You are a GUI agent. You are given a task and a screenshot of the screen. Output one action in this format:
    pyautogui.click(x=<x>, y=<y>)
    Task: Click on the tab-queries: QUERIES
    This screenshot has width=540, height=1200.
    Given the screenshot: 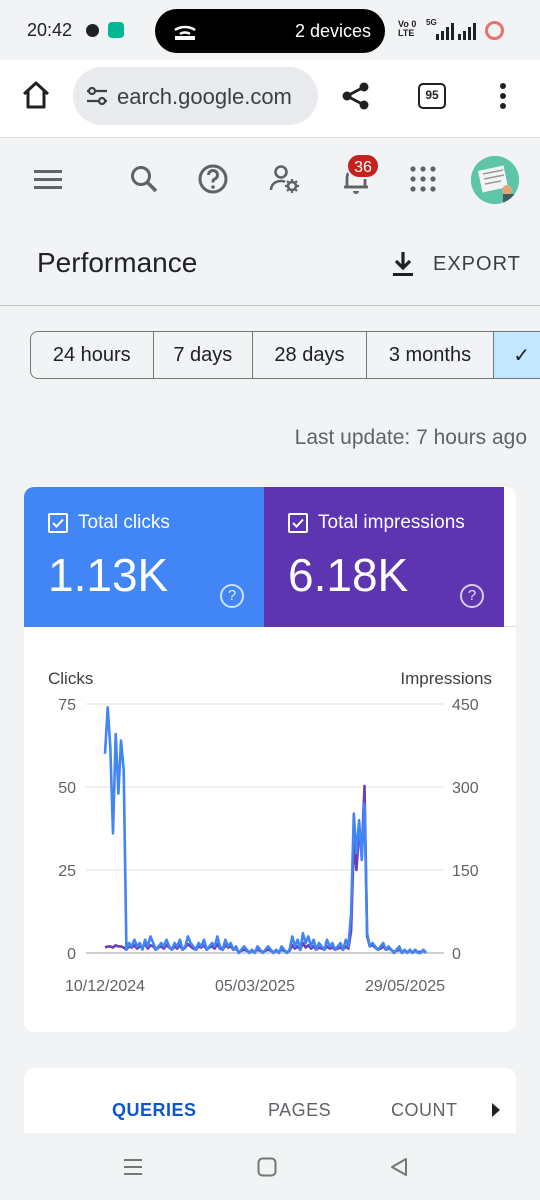 What is the action you would take?
    pyautogui.click(x=154, y=1110)
    